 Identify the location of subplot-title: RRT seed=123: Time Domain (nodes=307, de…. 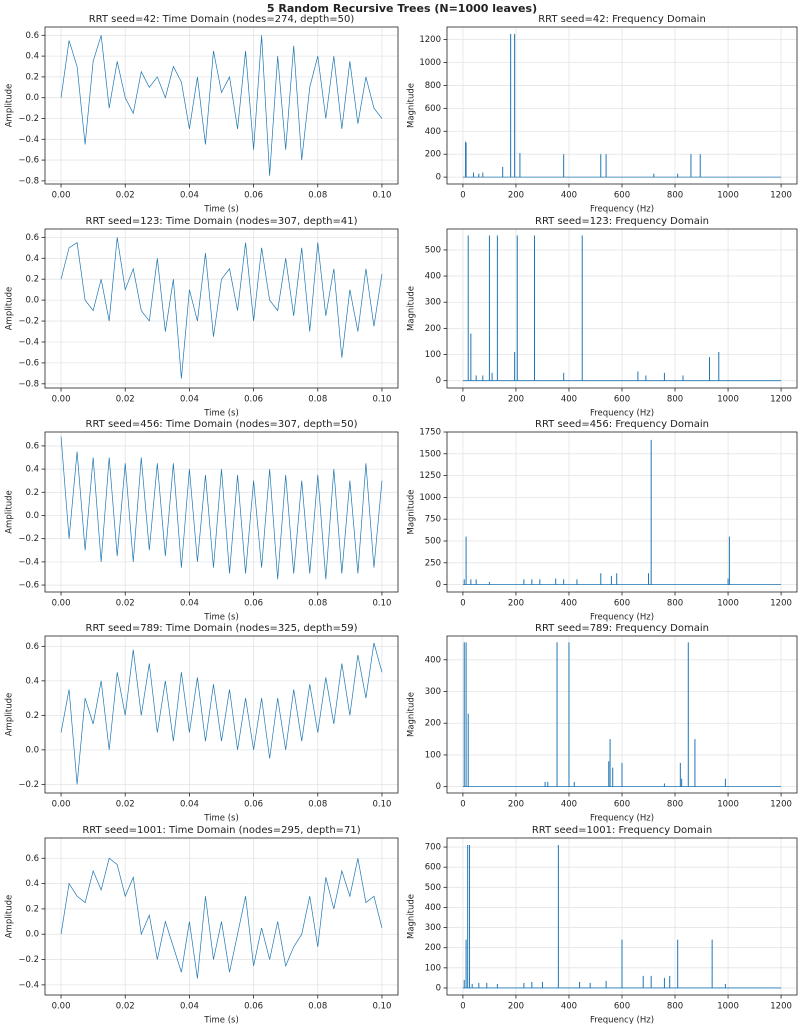
(222, 221).